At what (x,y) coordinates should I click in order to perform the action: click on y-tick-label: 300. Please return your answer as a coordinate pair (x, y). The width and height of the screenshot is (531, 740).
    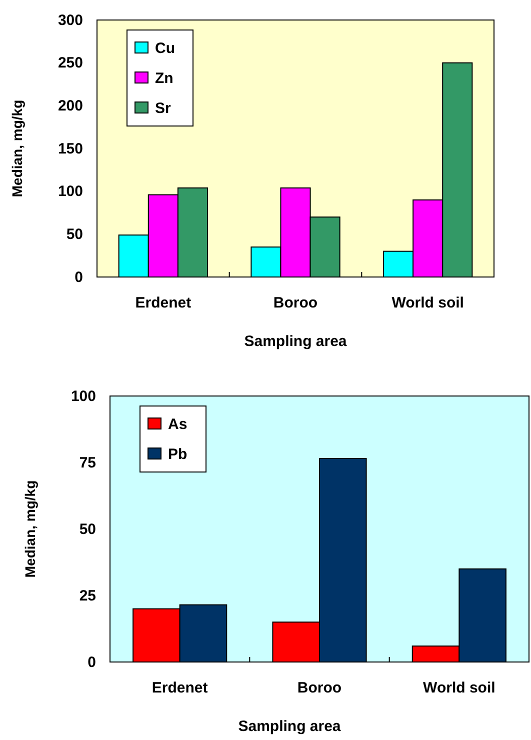
    Looking at the image, I should click on (70, 20).